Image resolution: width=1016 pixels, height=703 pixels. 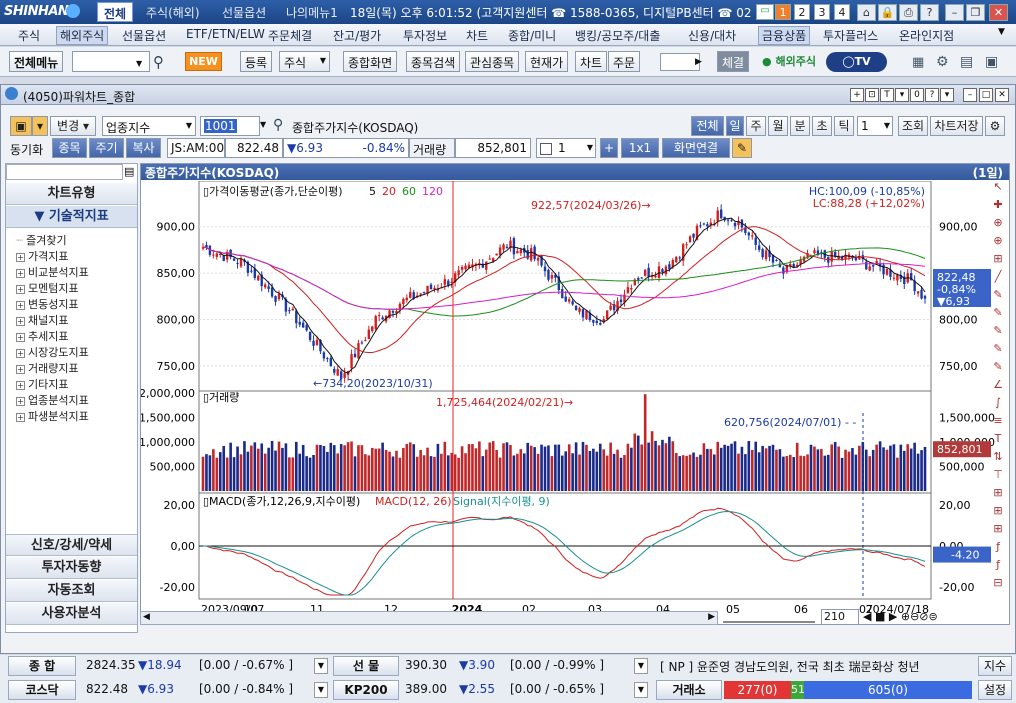 I want to click on period-minute-button: 분, so click(x=800, y=126).